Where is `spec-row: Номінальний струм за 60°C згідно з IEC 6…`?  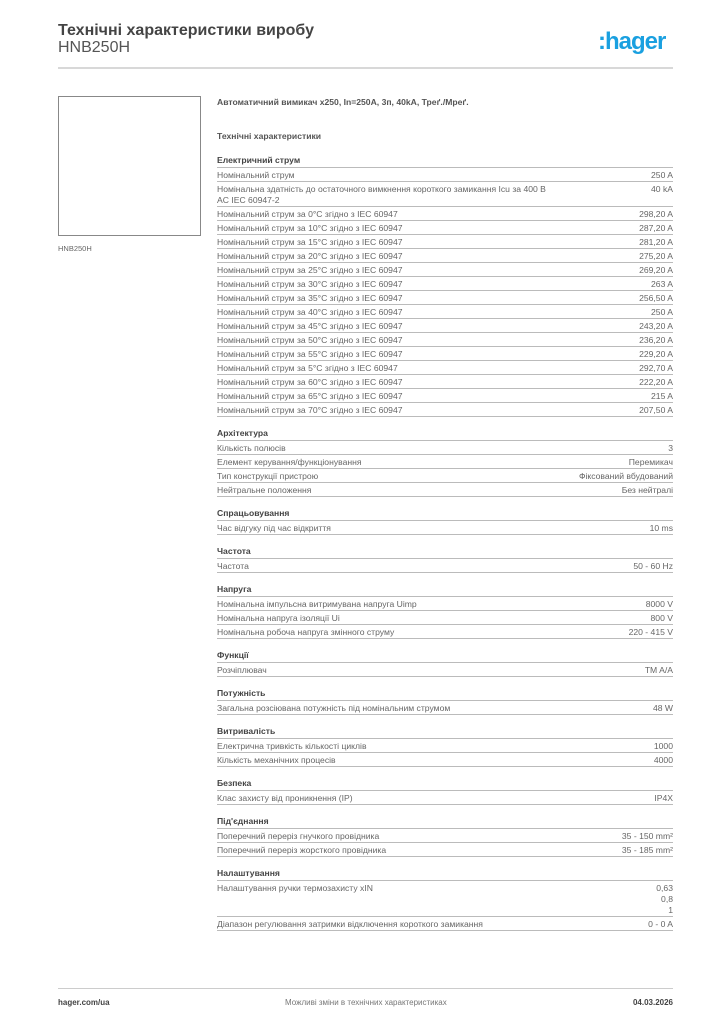
spec-row: Номінальний струм за 60°C згідно з IEC 6… is located at coordinates (445, 382).